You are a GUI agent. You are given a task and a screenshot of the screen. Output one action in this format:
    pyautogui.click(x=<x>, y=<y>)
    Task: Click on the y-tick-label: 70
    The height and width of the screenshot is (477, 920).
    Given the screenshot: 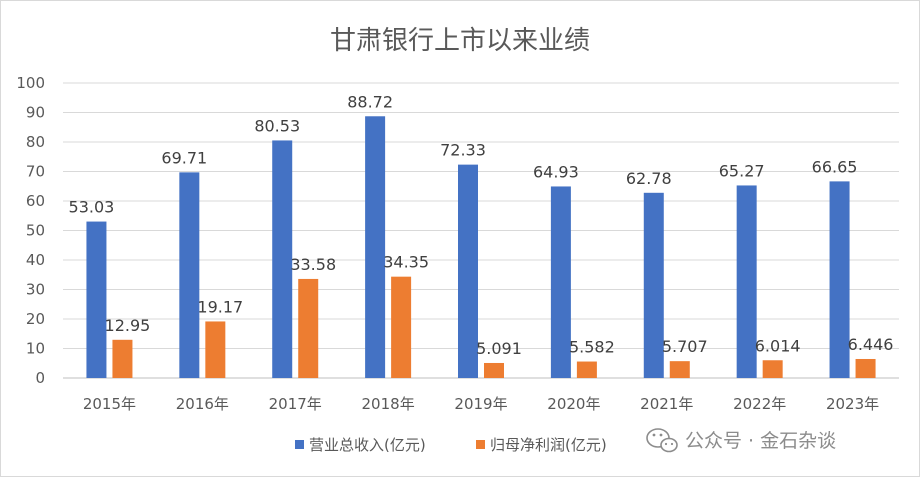 What is the action you would take?
    pyautogui.click(x=35, y=172)
    